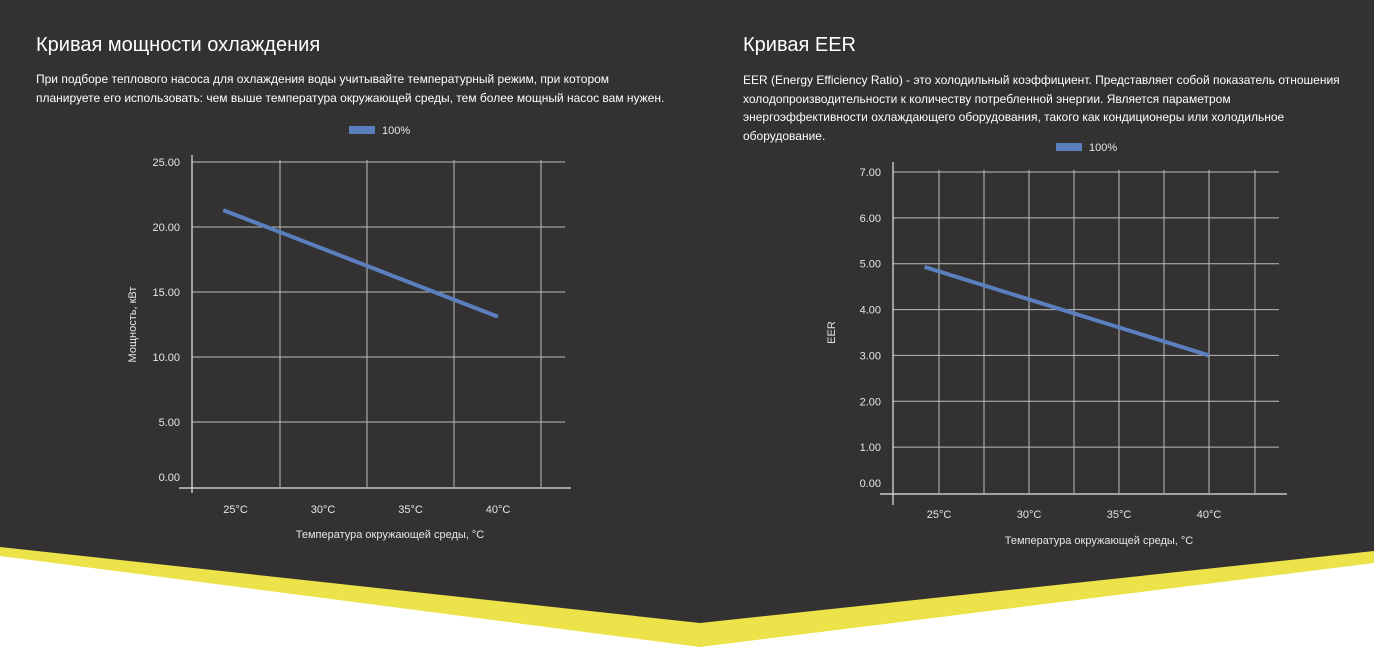 The width and height of the screenshot is (1374, 647). I want to click on y-tick-label: 25.00, so click(166, 163).